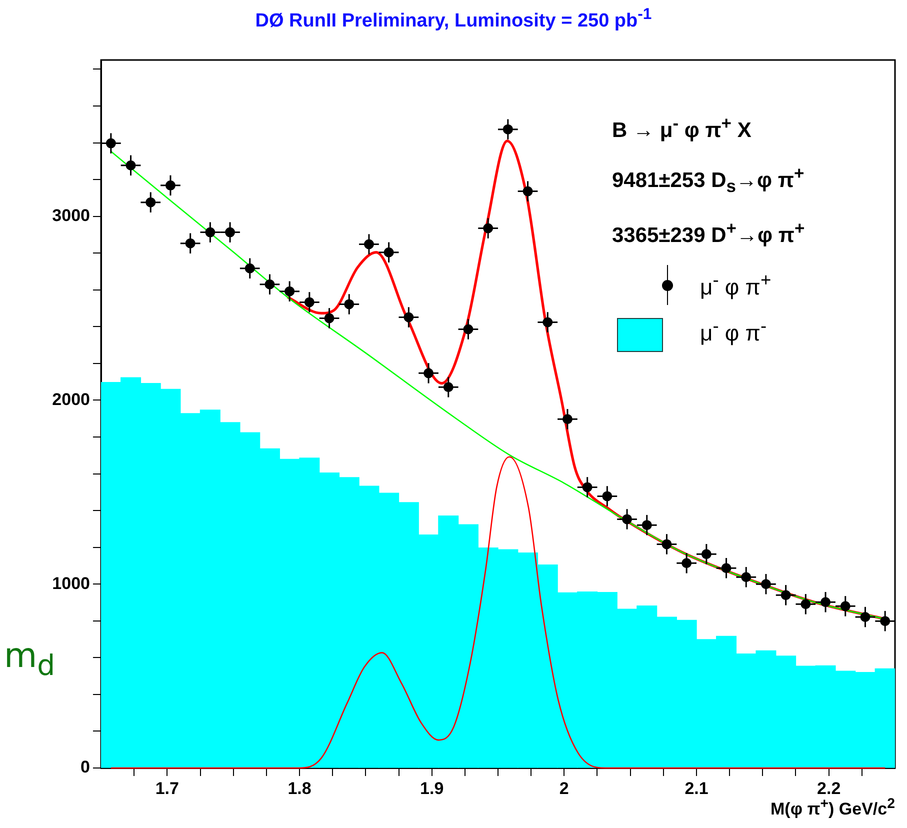  I want to click on y-tick-label: 2000, so click(71, 399).